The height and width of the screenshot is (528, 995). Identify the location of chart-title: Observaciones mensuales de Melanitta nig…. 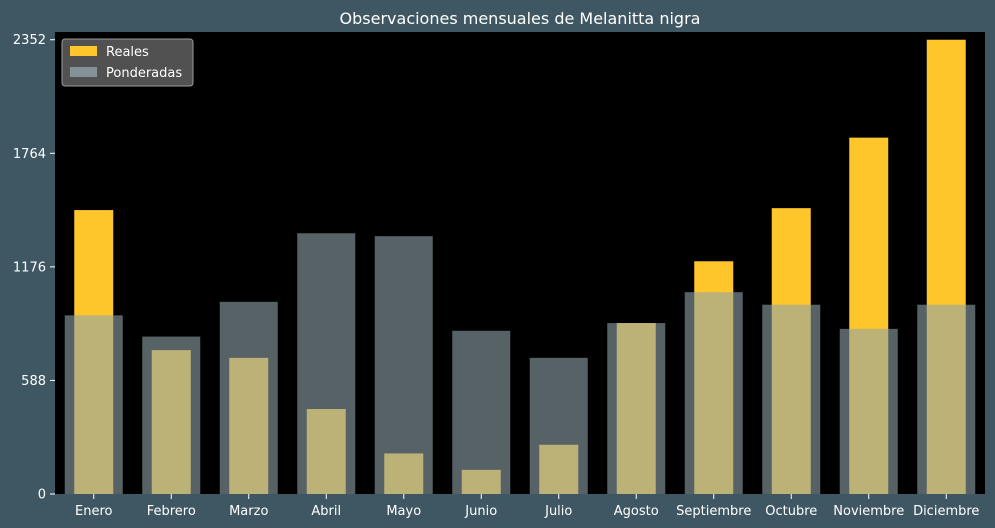
(520, 18).